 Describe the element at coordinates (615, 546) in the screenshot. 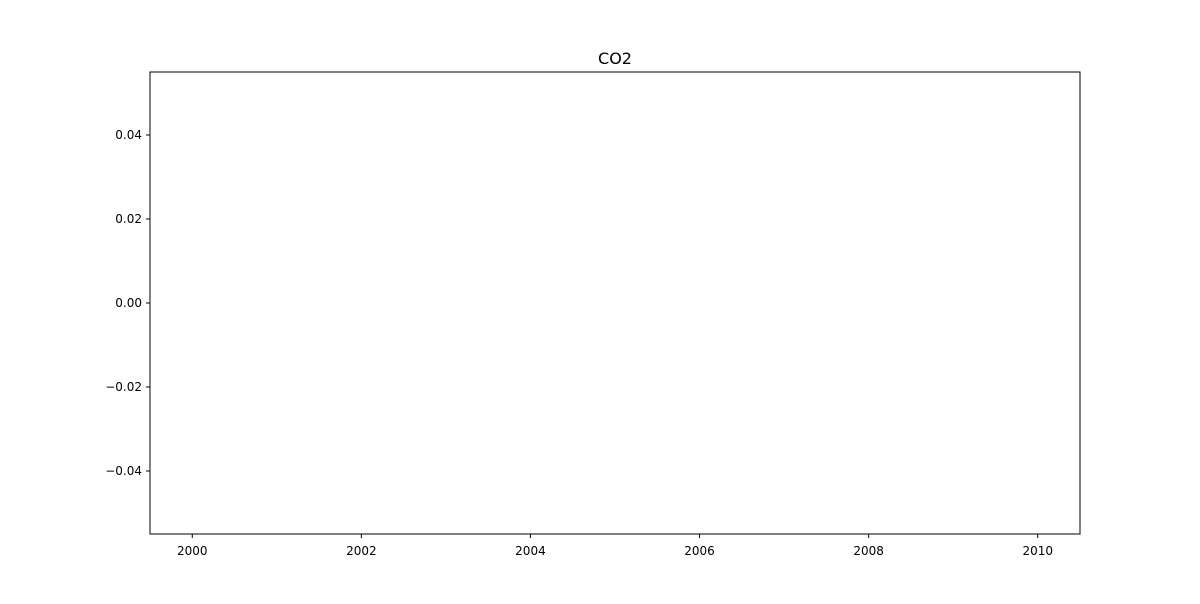

I see `x-axis: 2000 2002 2004 2006 2008 2010` at that location.